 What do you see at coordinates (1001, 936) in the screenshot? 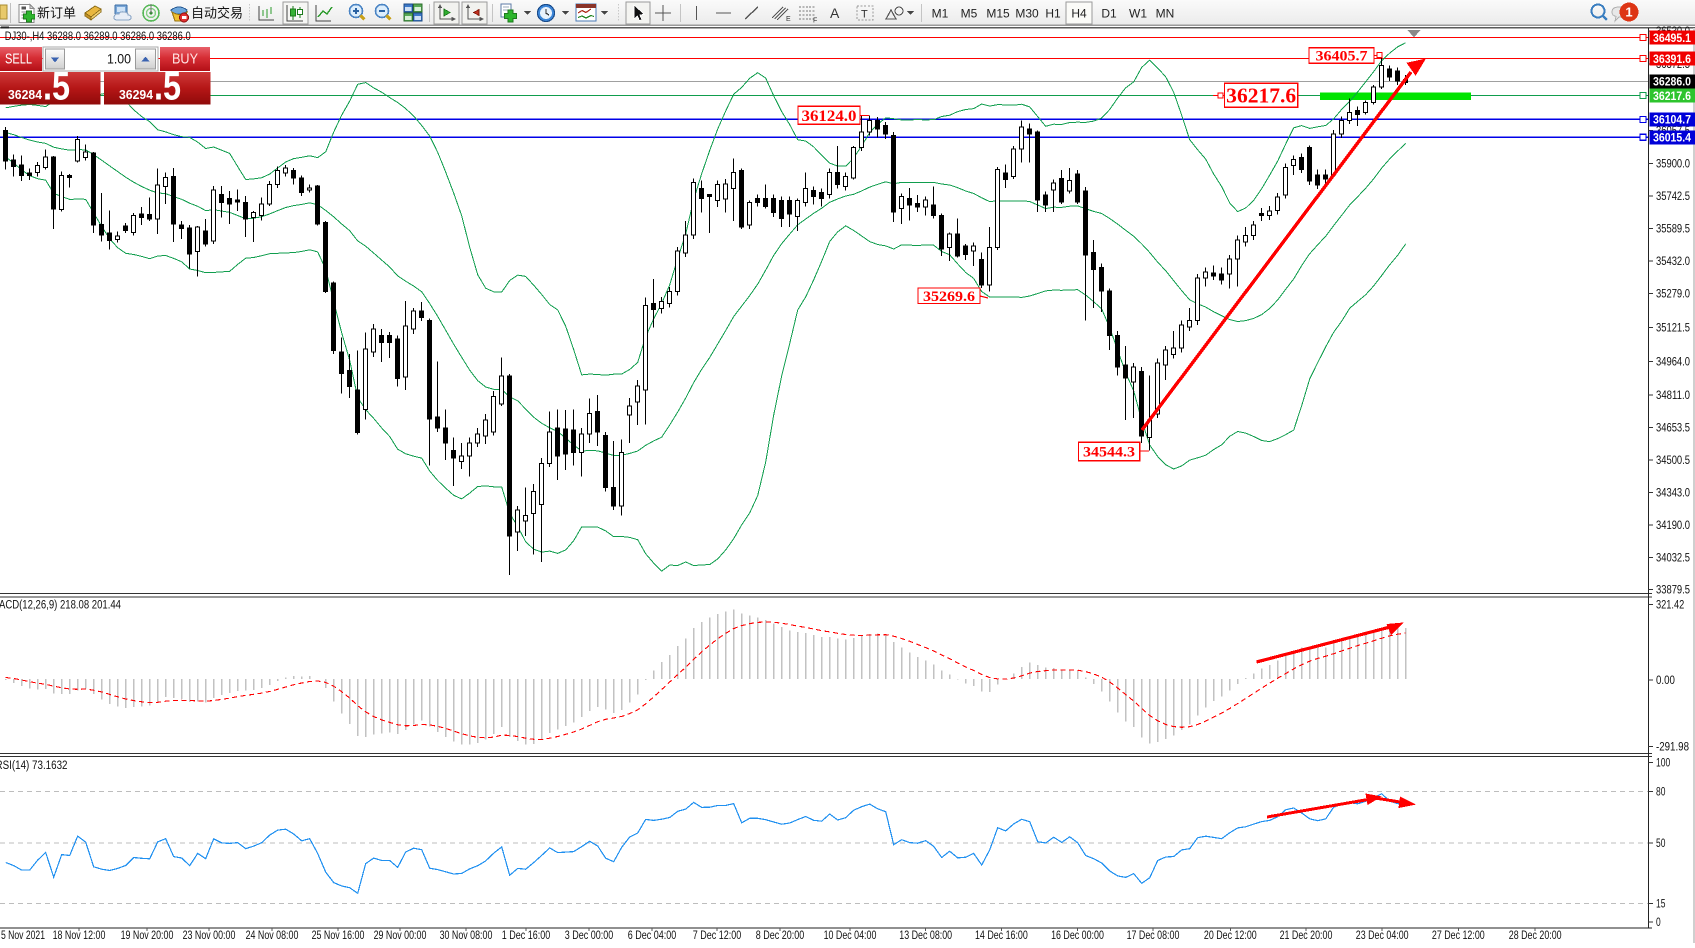
I see `svg-text: 14 Dec 16:00` at bounding box center [1001, 936].